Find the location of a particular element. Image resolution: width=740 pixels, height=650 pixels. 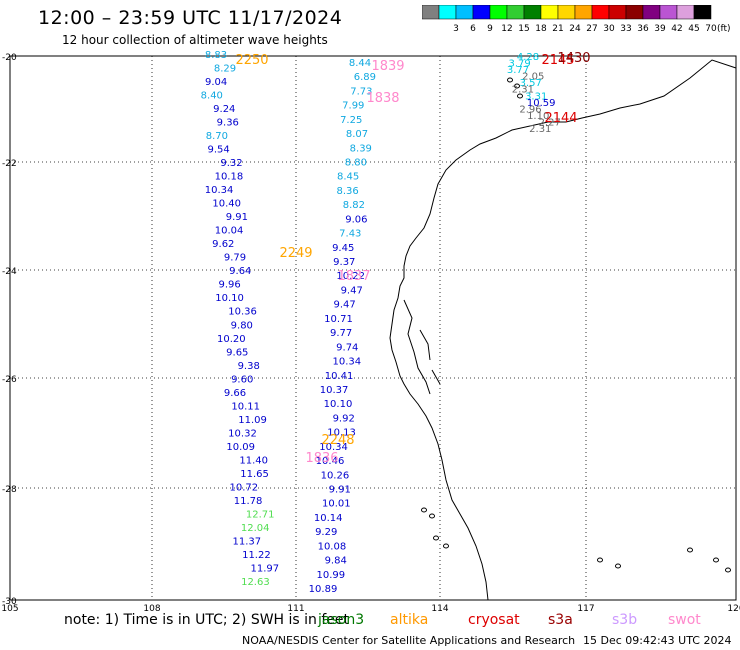

wave-height-value: 11.65 is located at coordinates (254, 474).